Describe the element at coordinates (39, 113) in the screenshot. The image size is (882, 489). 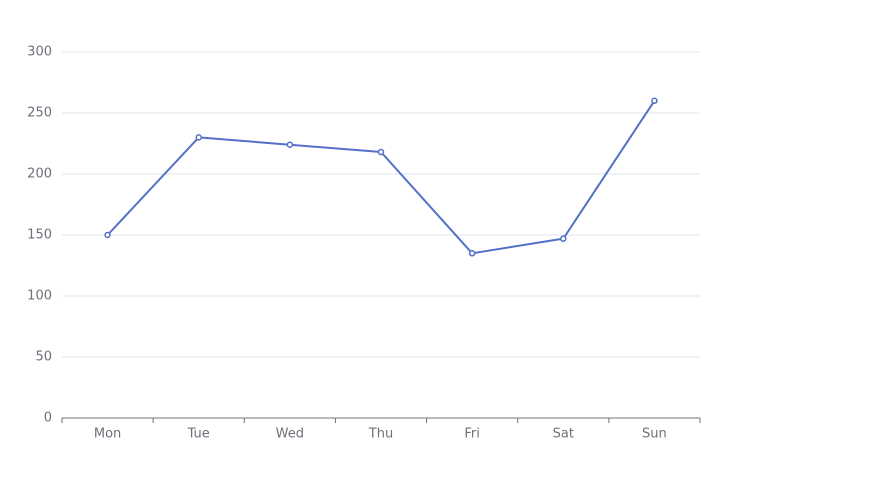
I see `y-tick-label: 250` at that location.